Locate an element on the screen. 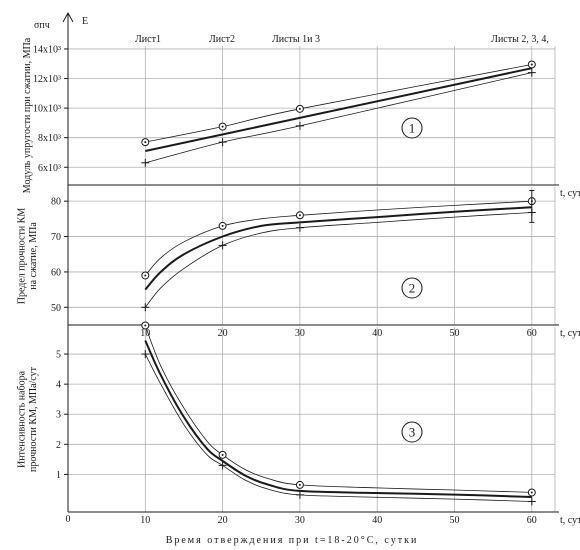 This screenshot has height=550, width=580. panel-3-ytick-label-4: 5 is located at coordinates (58, 355).